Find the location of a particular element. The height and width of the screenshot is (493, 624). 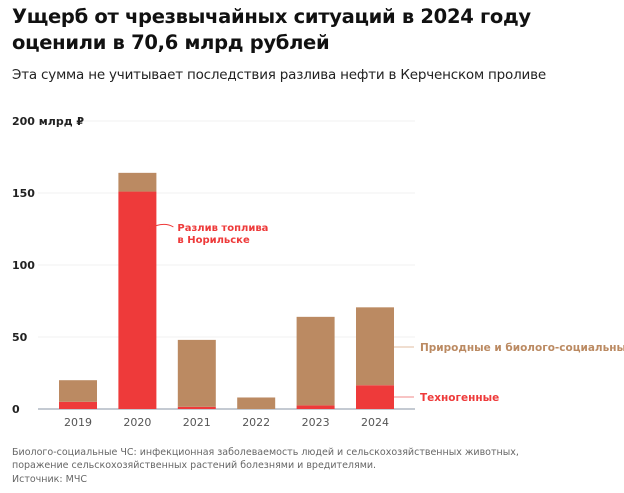

x-tick-label: 2021 is located at coordinates (197, 422).